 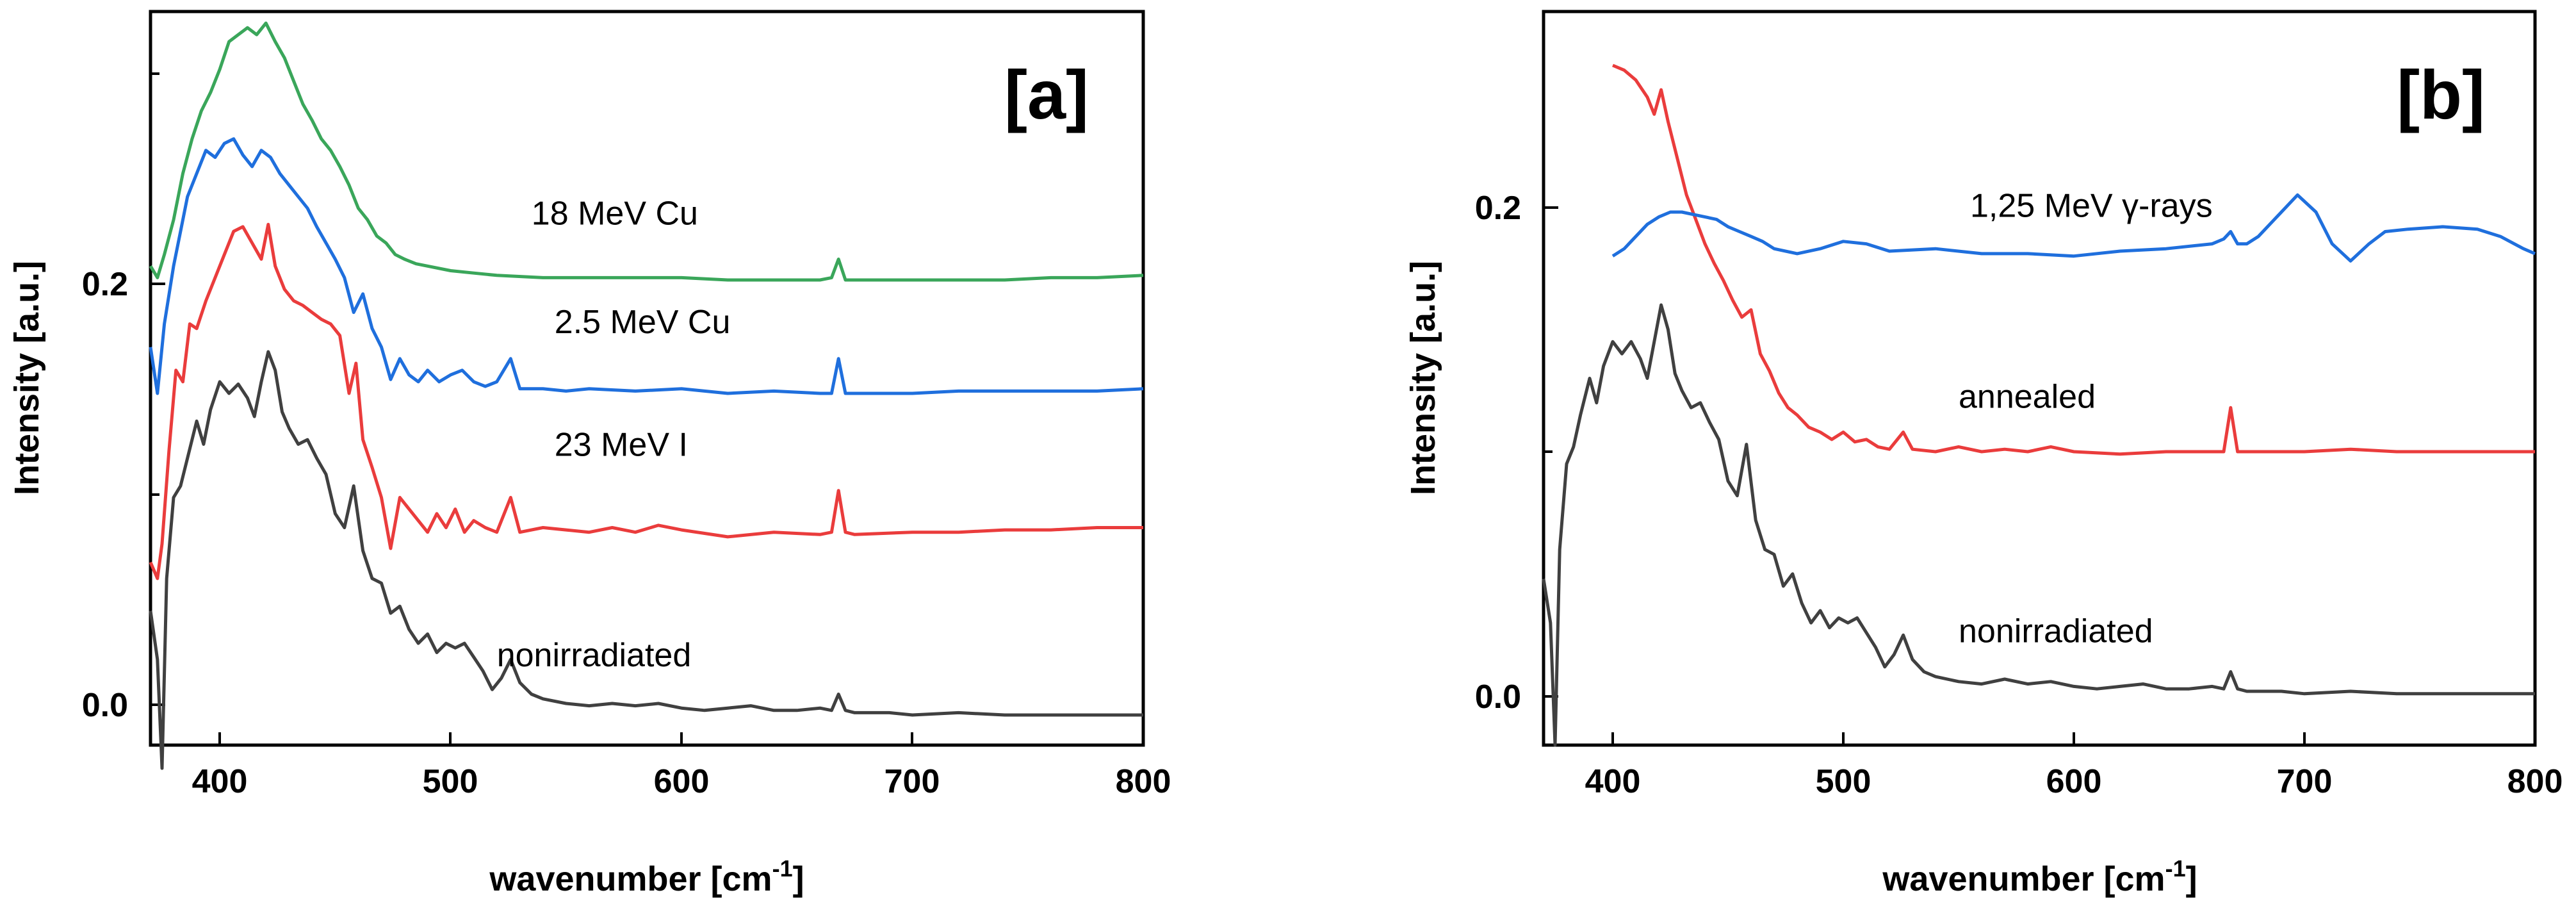 What do you see at coordinates (594, 656) in the screenshot?
I see `panel-a-label-nonirradiated: nonirradiated` at bounding box center [594, 656].